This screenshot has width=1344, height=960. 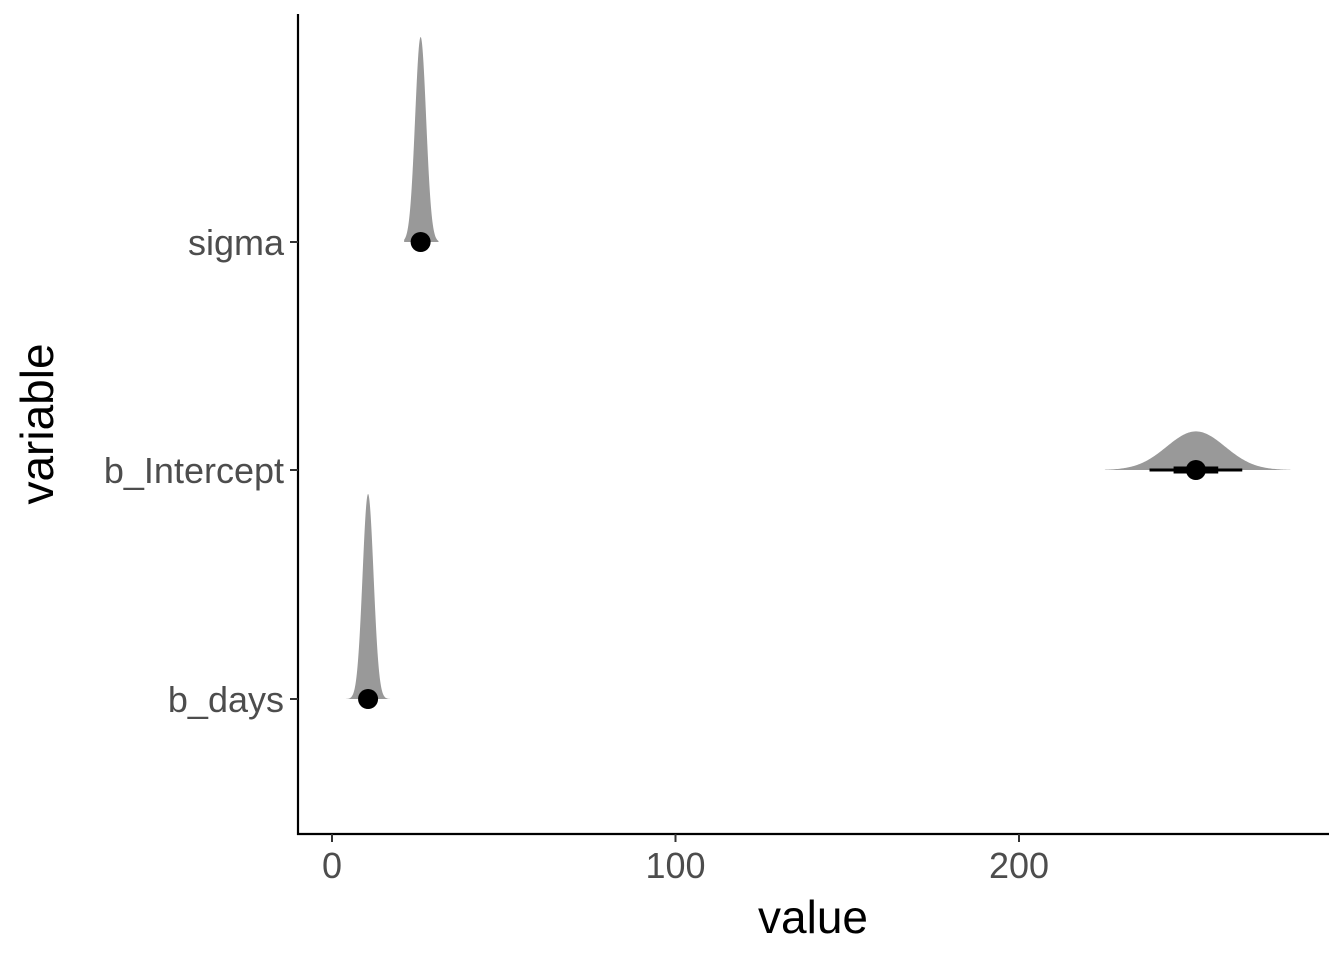 What do you see at coordinates (332, 865) in the screenshot?
I see `x-tick-label: 0` at bounding box center [332, 865].